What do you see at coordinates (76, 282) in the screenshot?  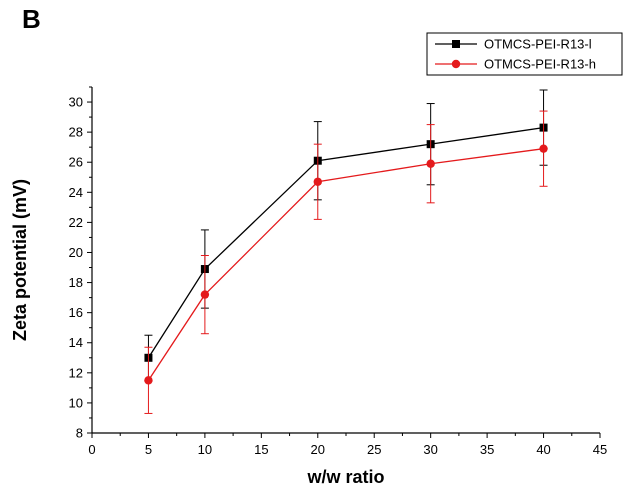 I see `y-tick-label: 18` at bounding box center [76, 282].